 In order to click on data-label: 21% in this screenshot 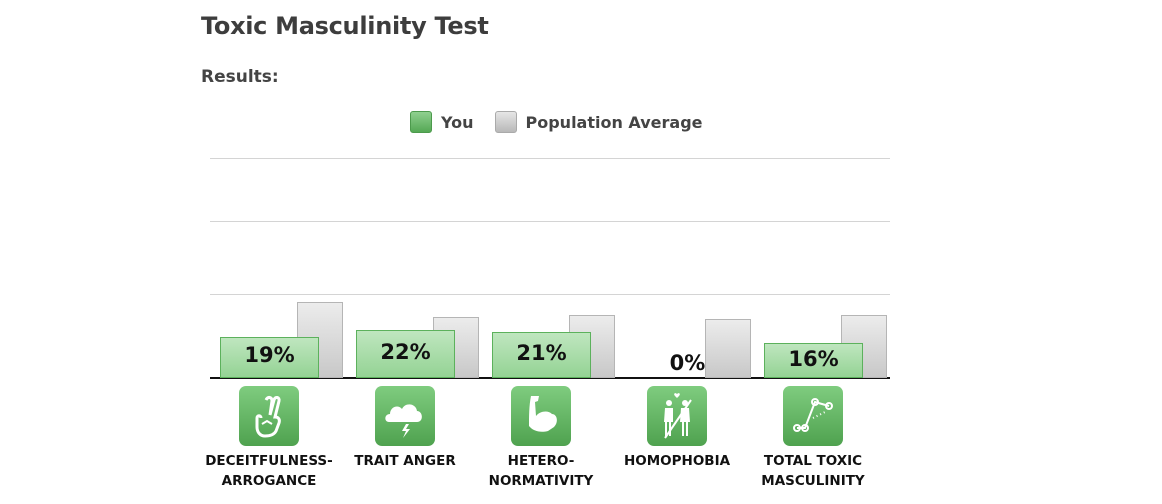, I will do `click(541, 353)`.